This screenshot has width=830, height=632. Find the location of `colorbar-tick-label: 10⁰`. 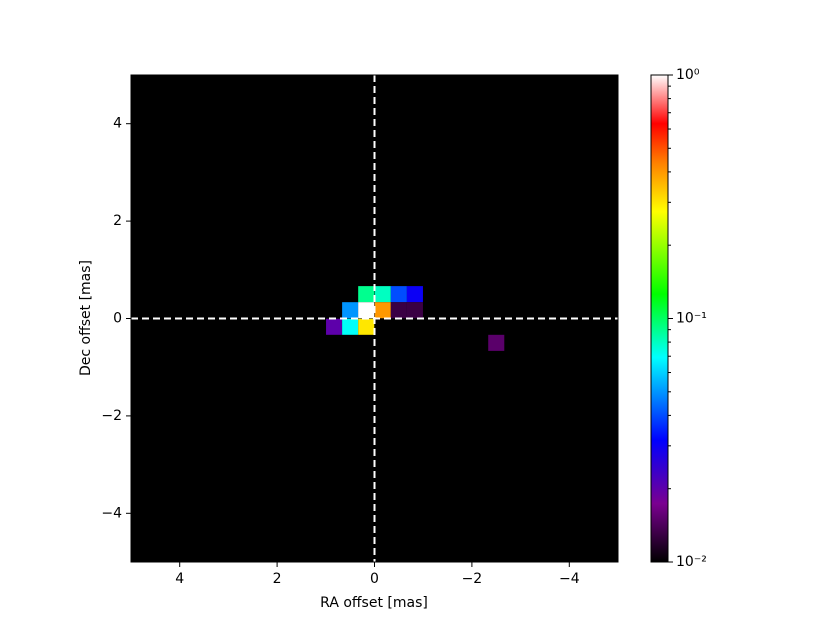

colorbar-tick-label: 10⁰ is located at coordinates (688, 75).